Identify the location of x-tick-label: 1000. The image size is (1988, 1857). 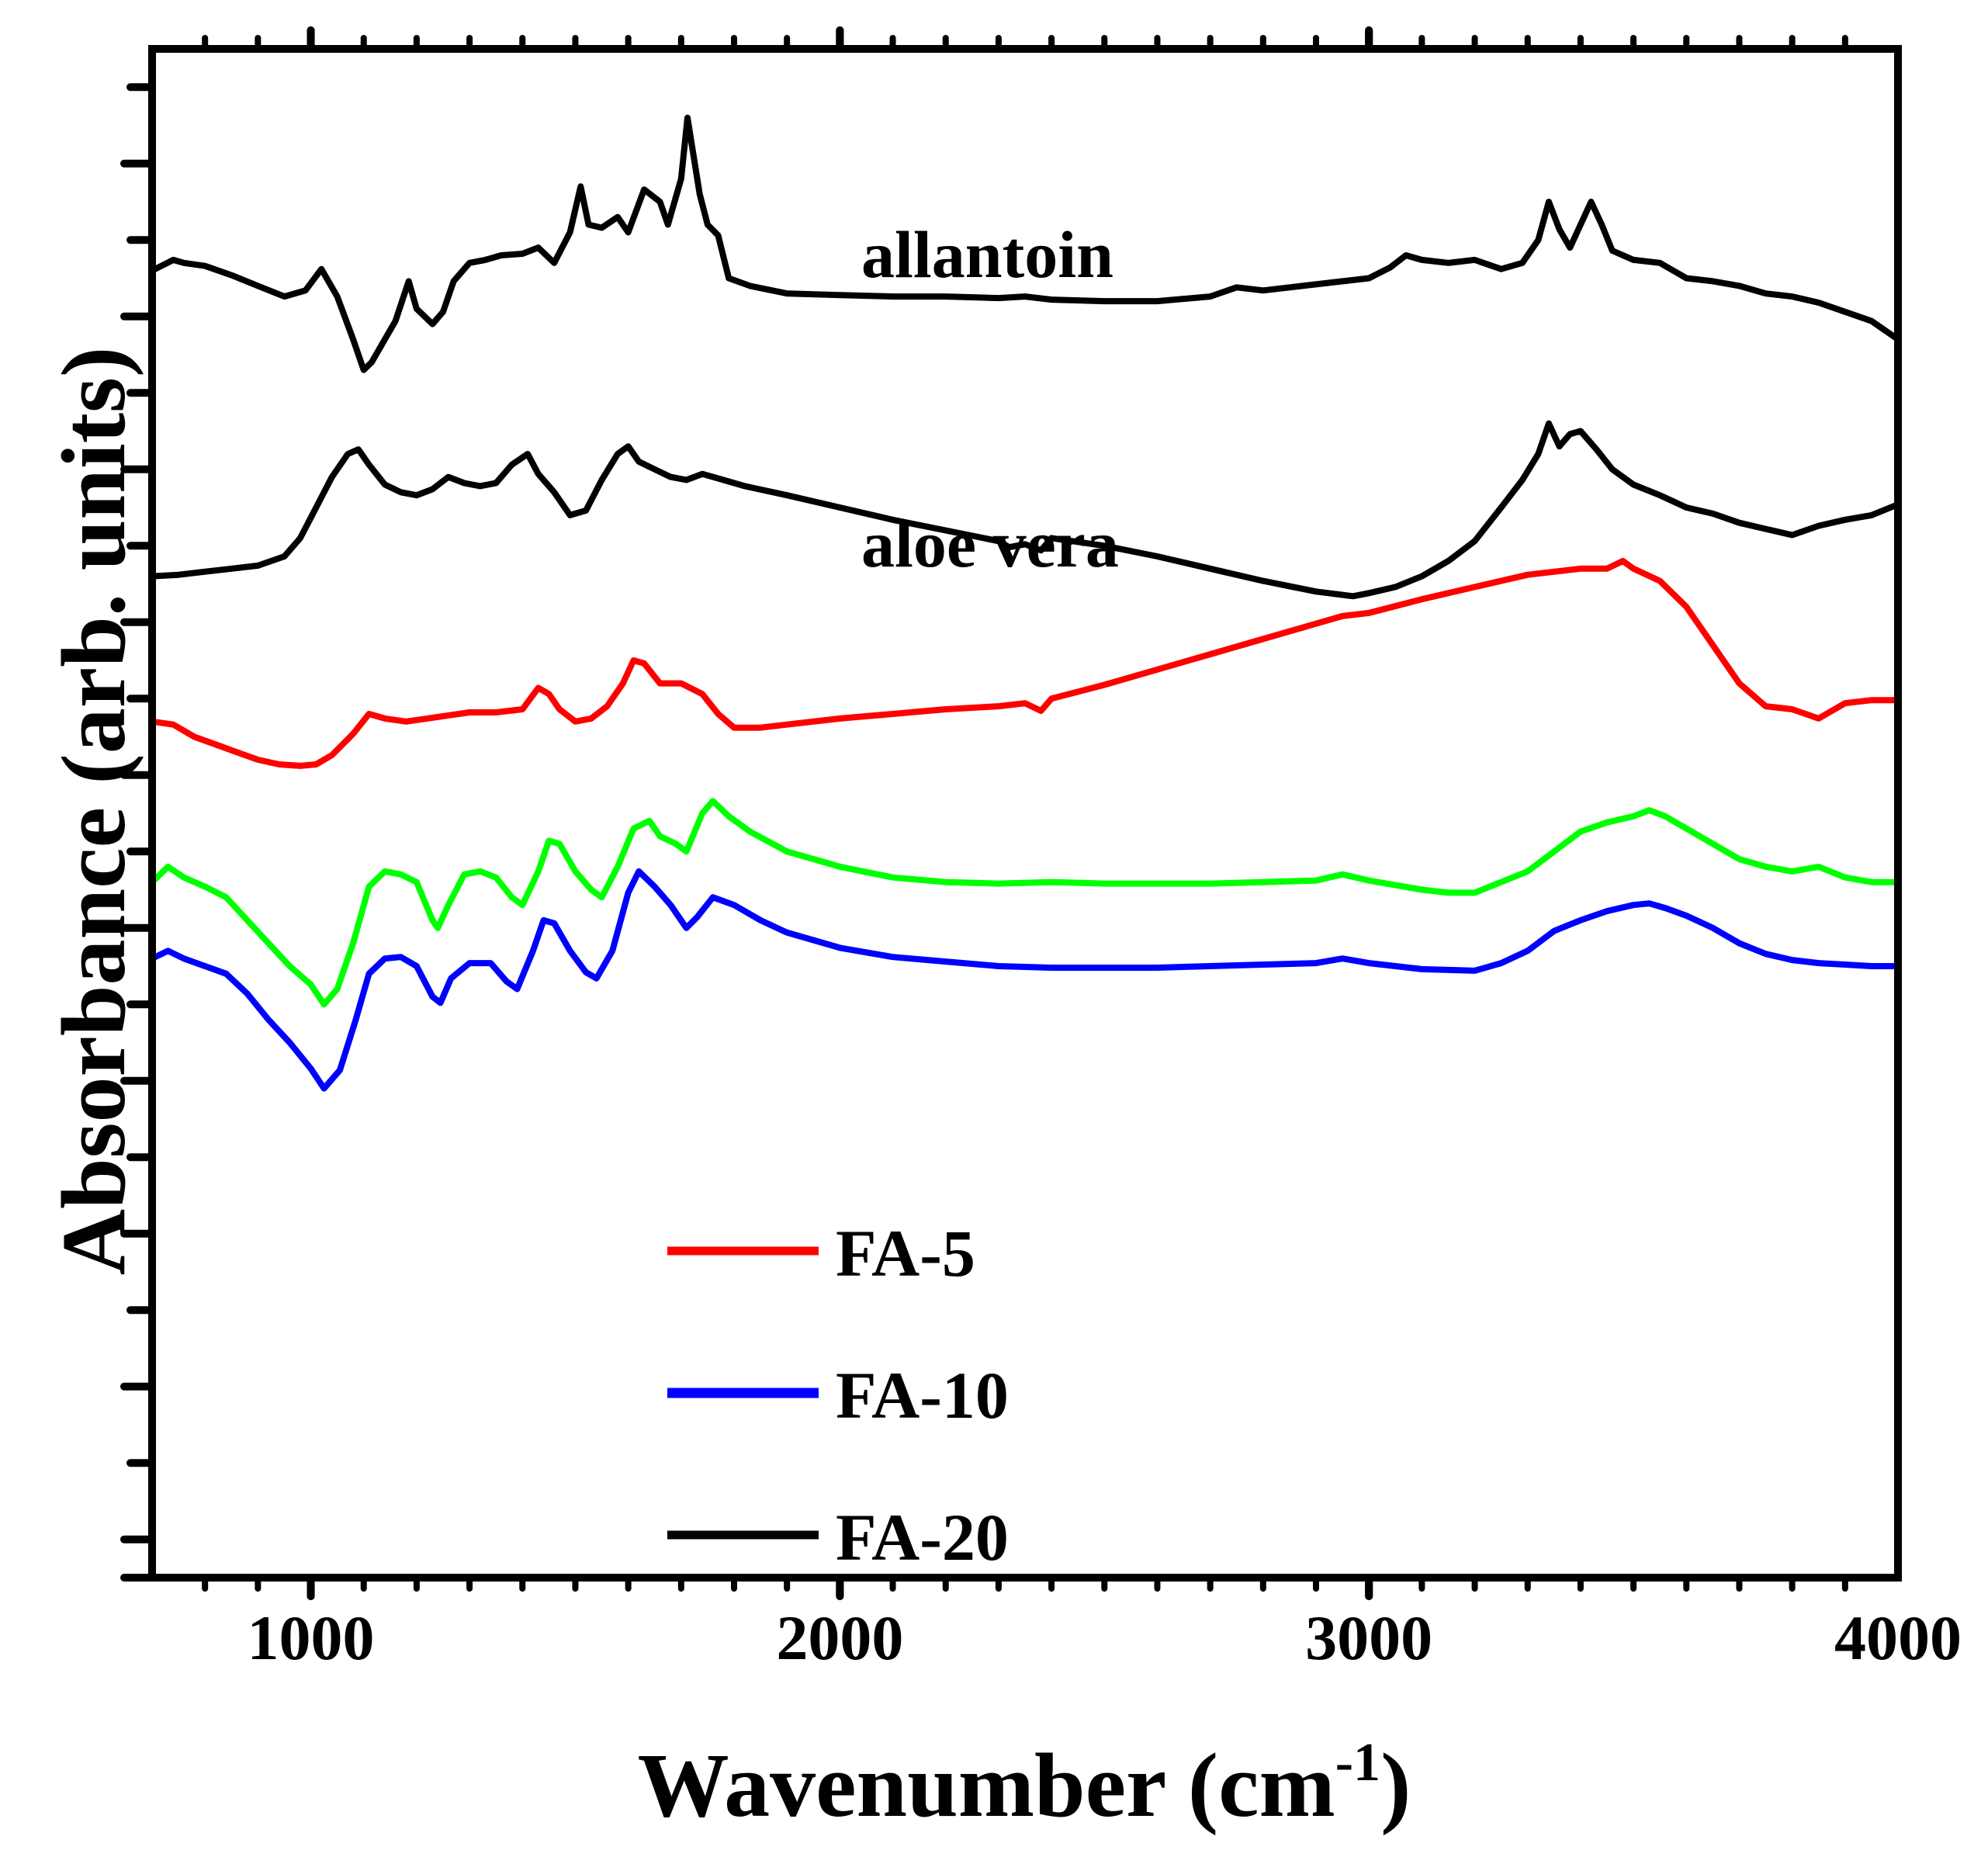
(311, 1637).